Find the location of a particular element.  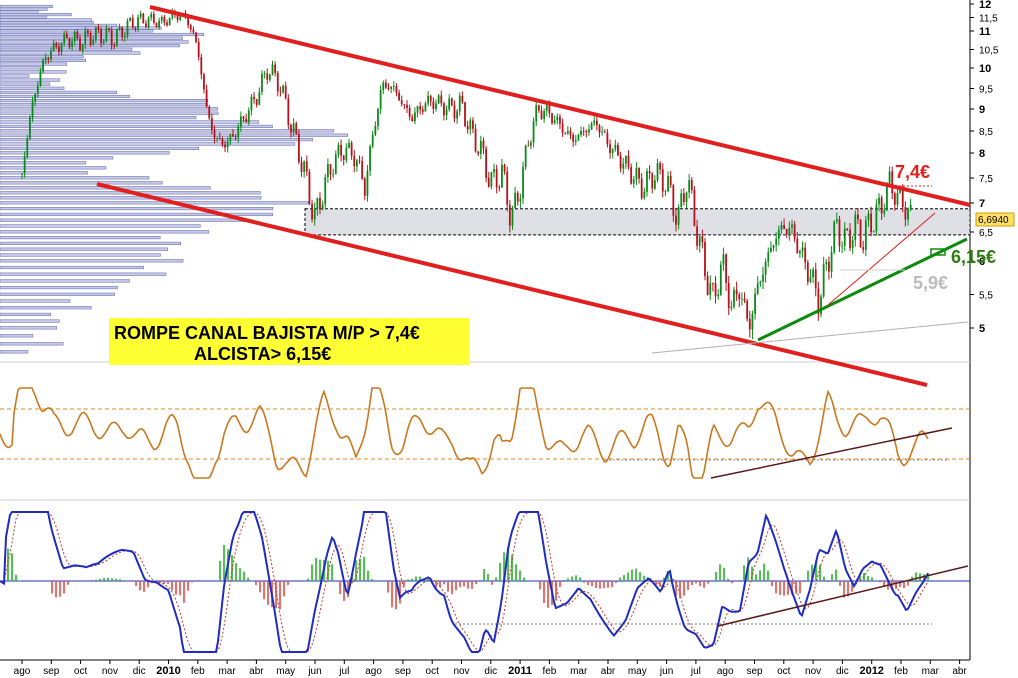

oscillator-line is located at coordinates (464, 433).